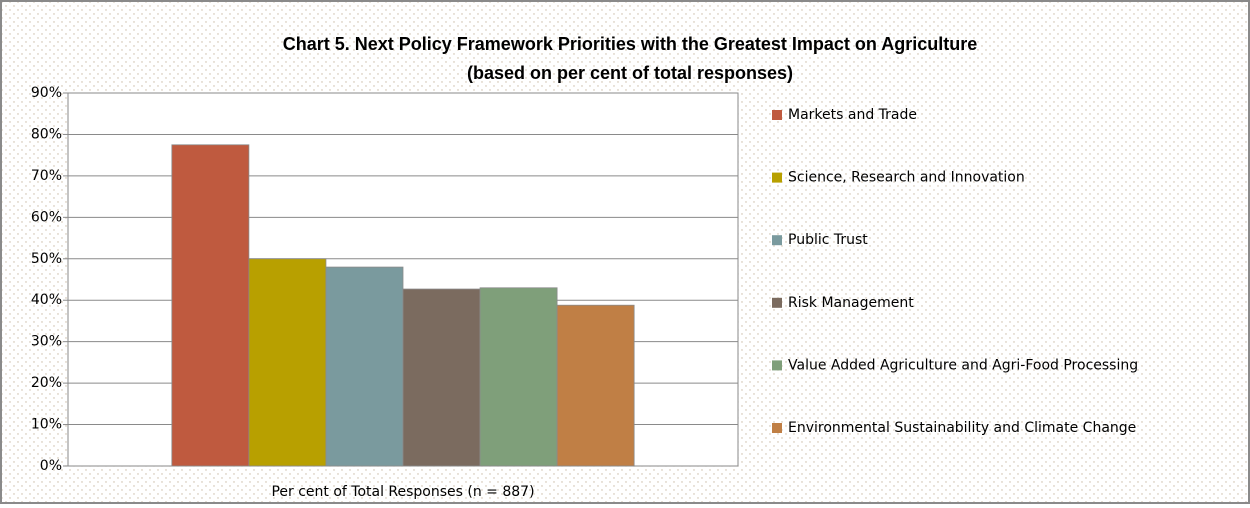 Image resolution: width=1250 pixels, height=508 pixels. Describe the element at coordinates (828, 240) in the screenshot. I see `legend-label: Public Trust` at that location.